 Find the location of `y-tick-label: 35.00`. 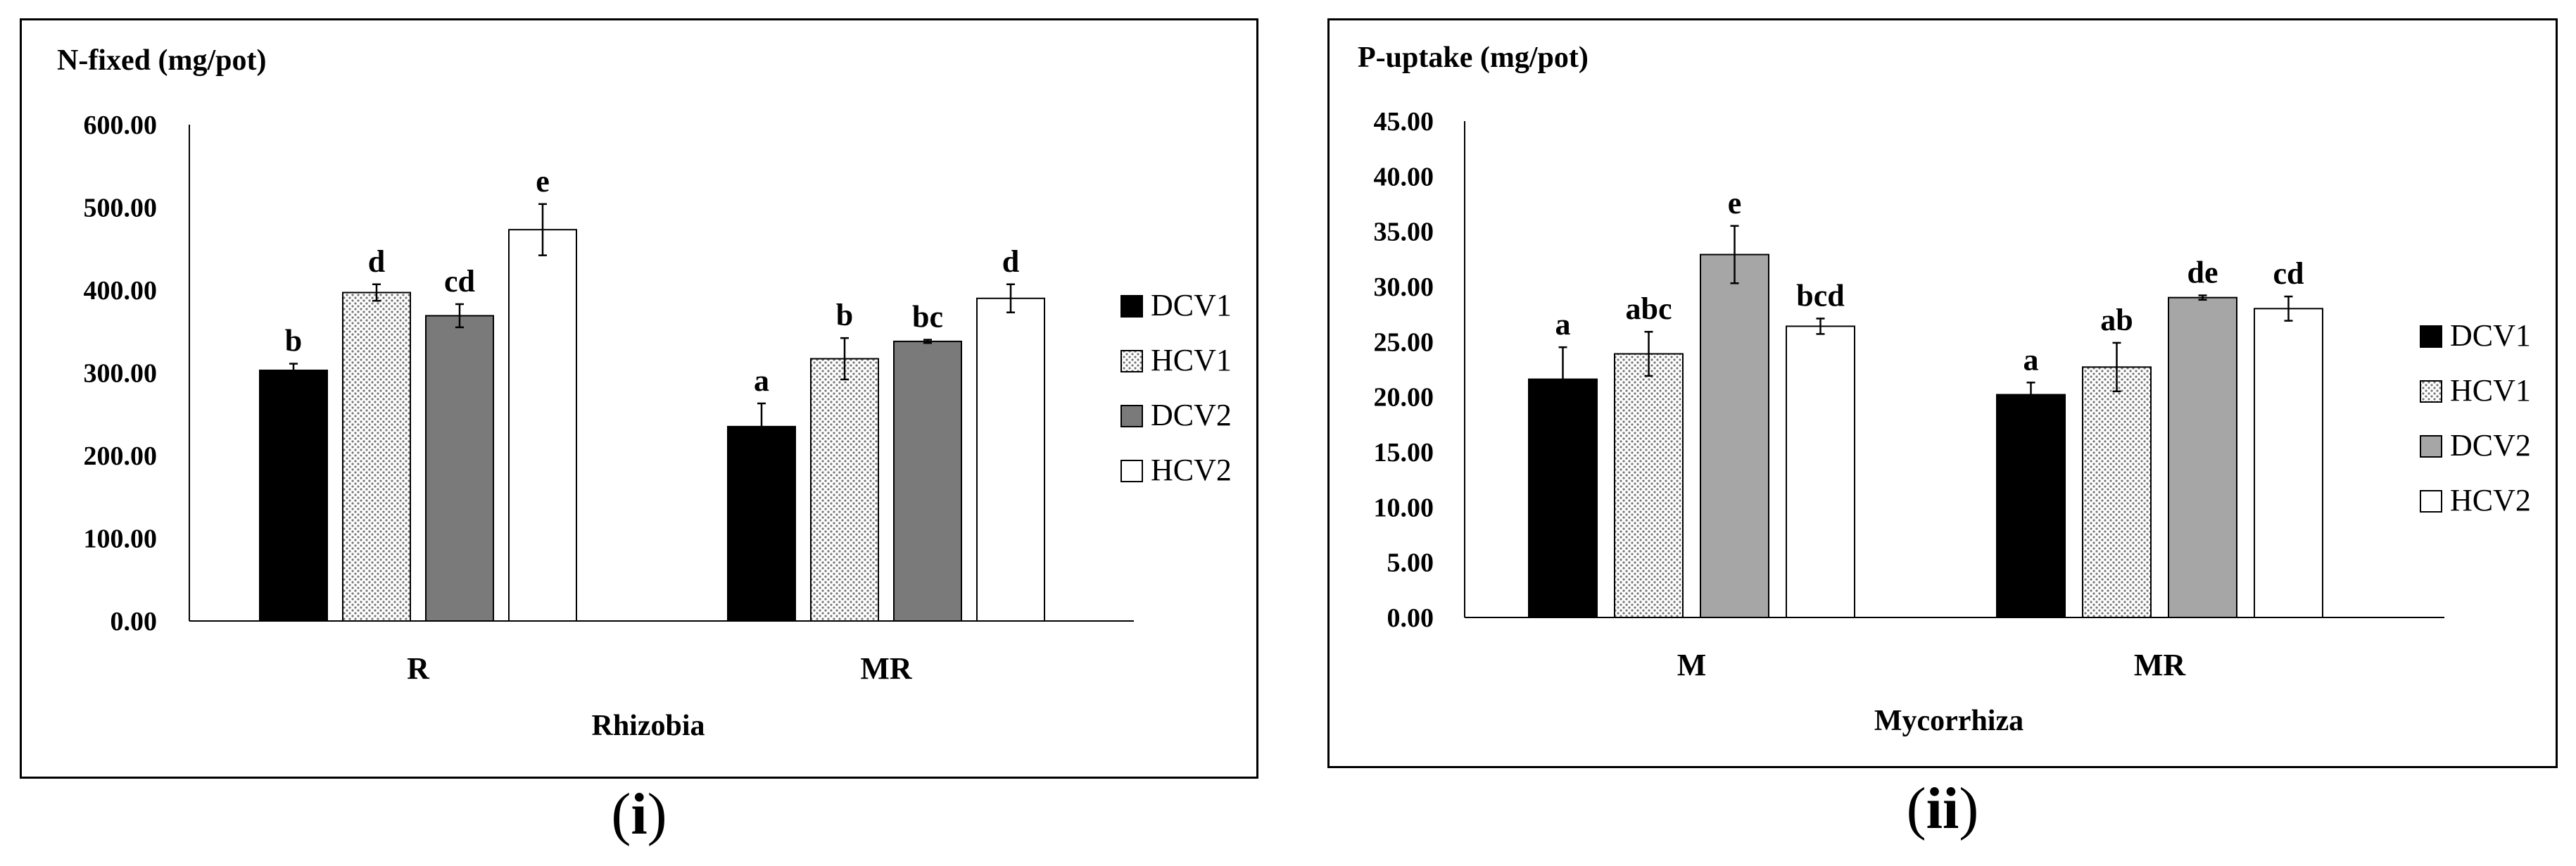

y-tick-label: 35.00 is located at coordinates (1404, 233).